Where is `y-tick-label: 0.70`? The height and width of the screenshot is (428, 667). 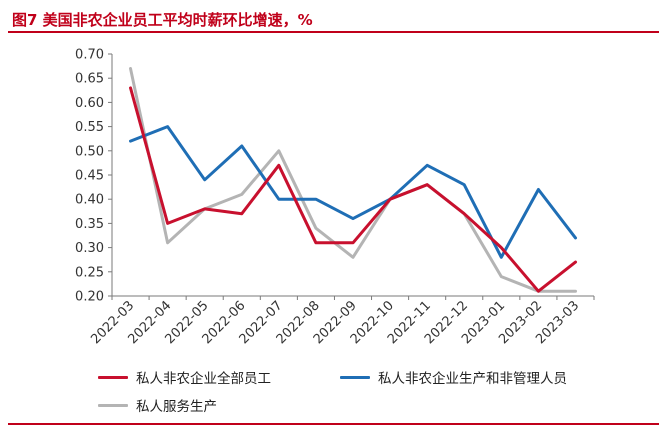
y-tick-label: 0.70 is located at coordinates (89, 55).